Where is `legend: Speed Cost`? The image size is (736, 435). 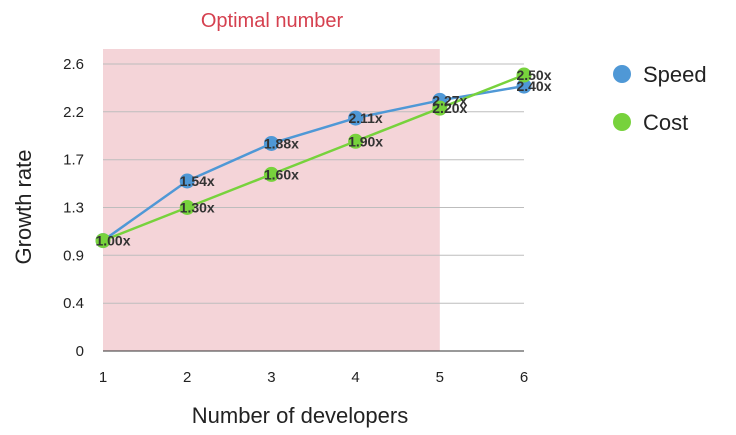 legend: Speed Cost is located at coordinates (660, 98).